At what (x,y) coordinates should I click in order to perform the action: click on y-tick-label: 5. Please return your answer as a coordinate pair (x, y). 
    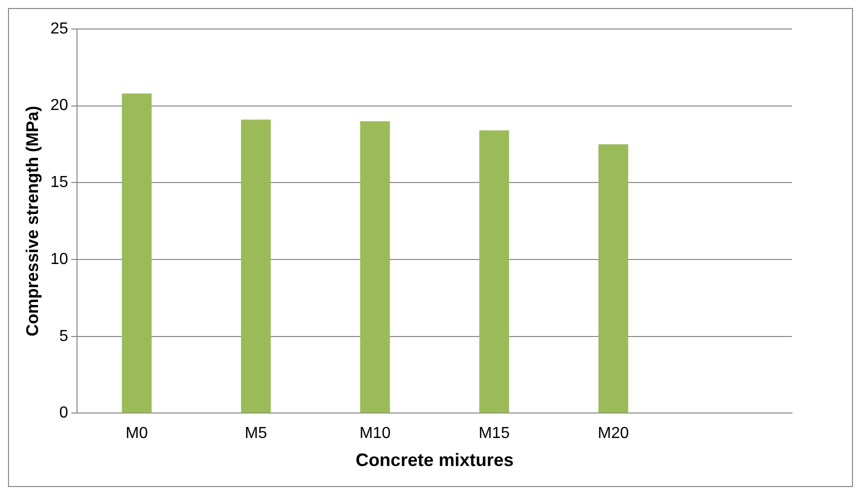
    Looking at the image, I should click on (63, 336).